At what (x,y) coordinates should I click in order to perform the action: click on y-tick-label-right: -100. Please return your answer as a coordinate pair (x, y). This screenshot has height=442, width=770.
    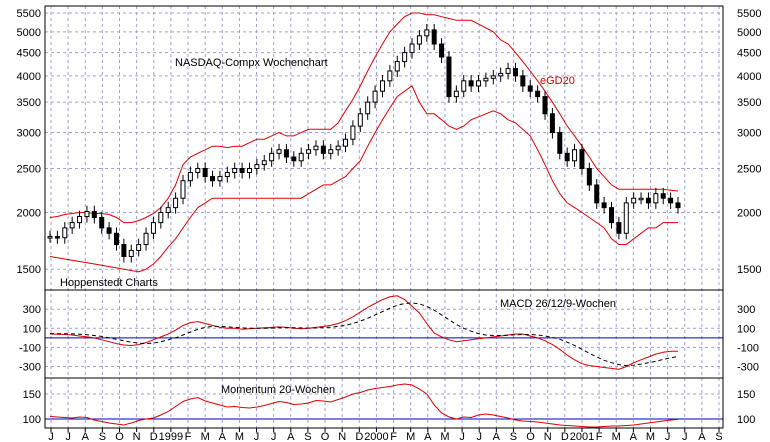
    Looking at the image, I should click on (748, 348).